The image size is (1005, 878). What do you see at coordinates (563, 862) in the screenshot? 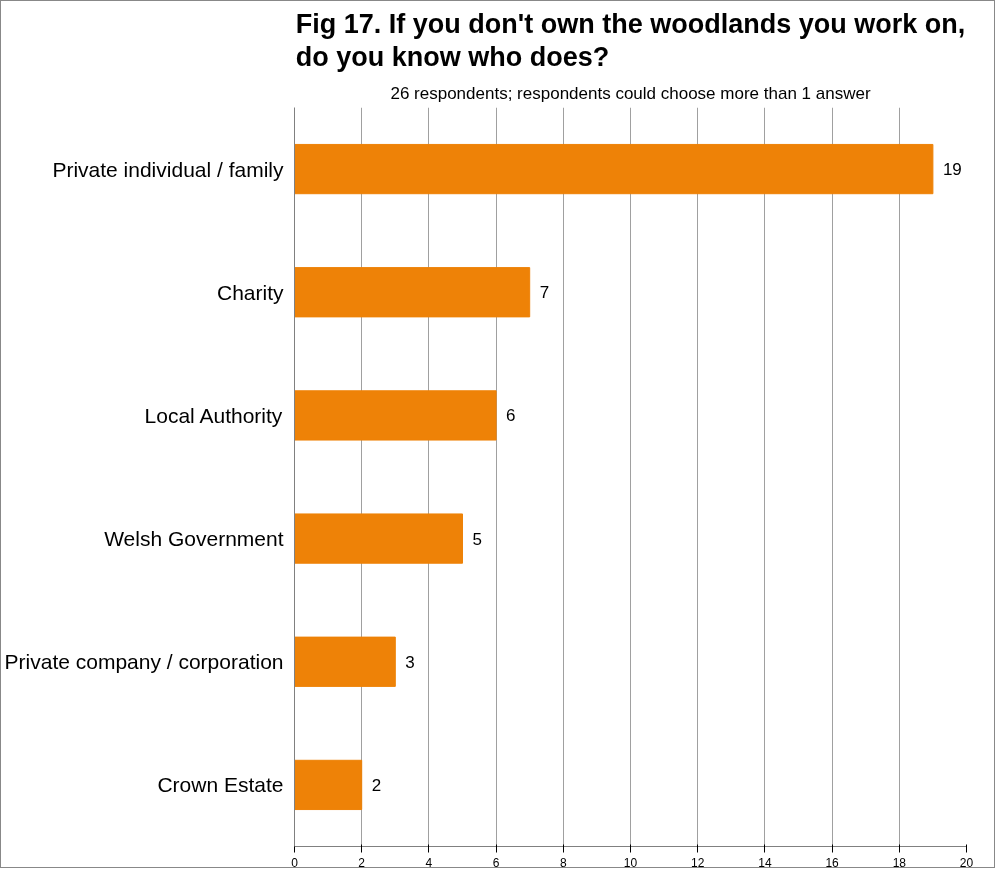
I see `x-tick-label: 8` at bounding box center [563, 862].